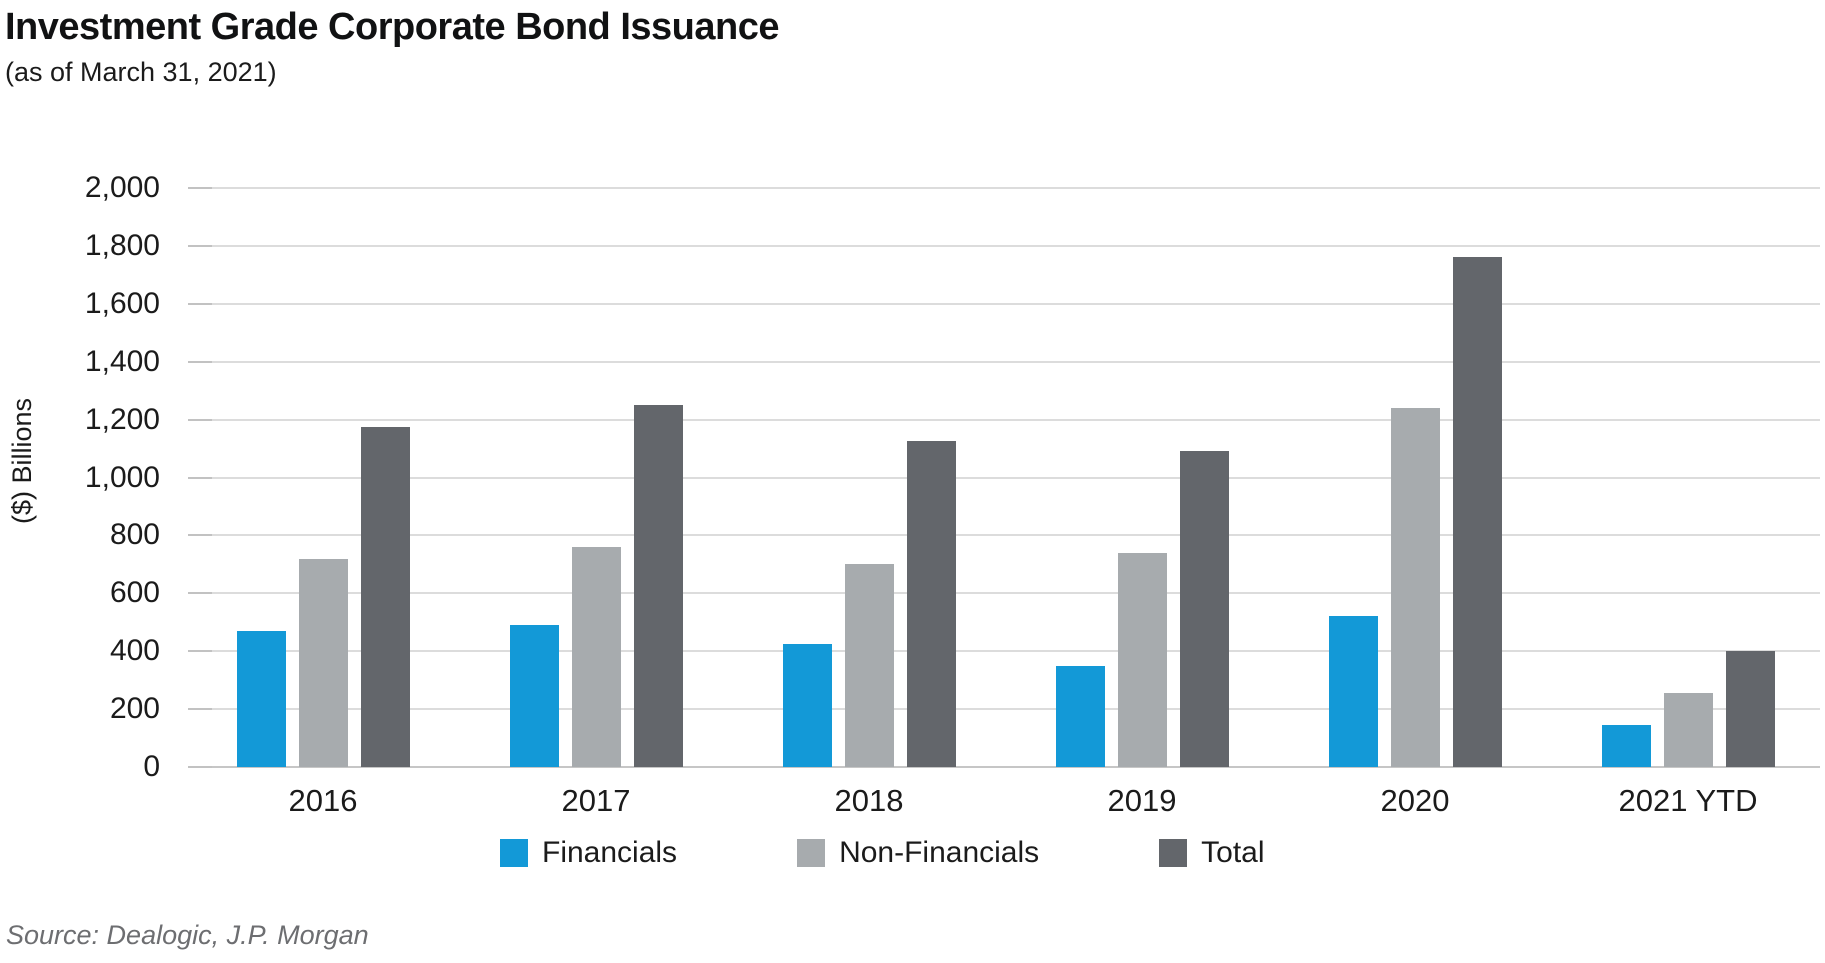 Image resolution: width=1825 pixels, height=963 pixels. Describe the element at coordinates (1142, 659) in the screenshot. I see `bar-2019-non-financials` at that location.